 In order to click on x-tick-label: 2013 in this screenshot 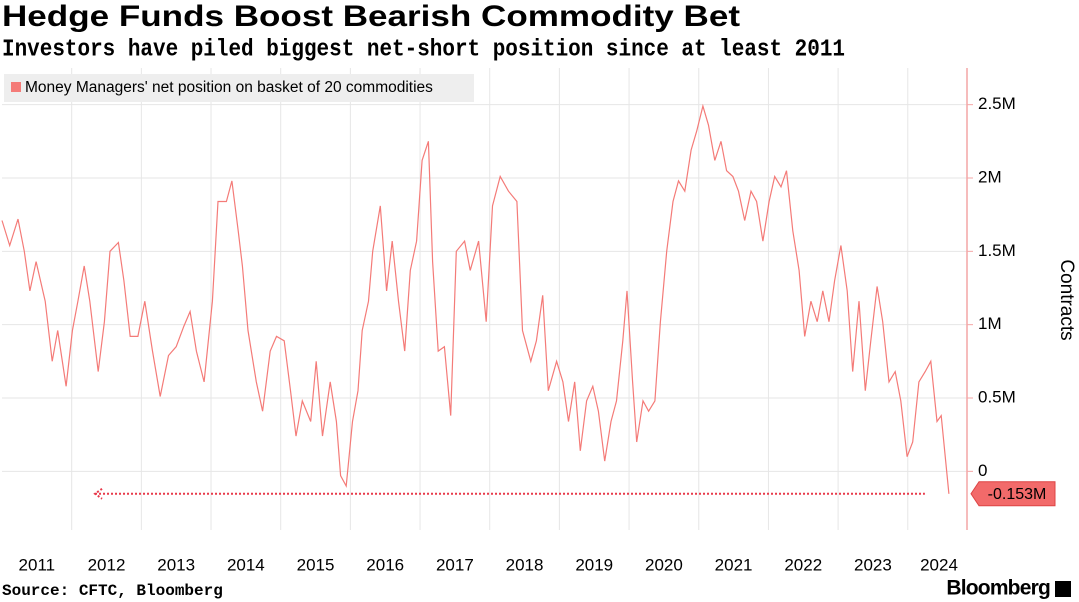, I will do `click(176, 564)`.